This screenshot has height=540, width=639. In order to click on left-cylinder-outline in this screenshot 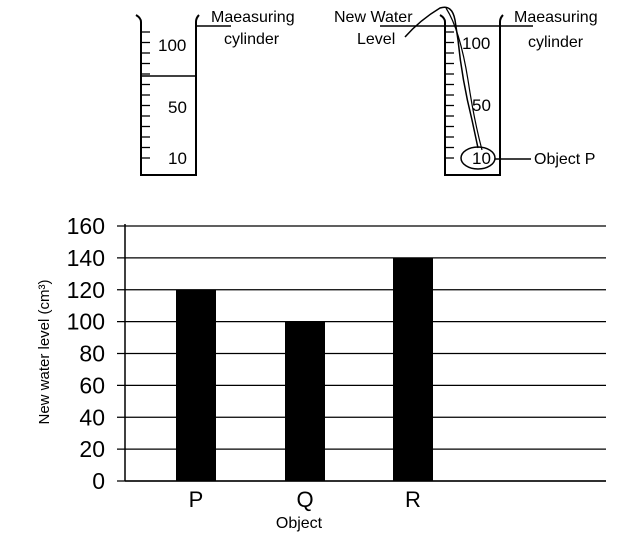, I will do `click(167, 95)`.